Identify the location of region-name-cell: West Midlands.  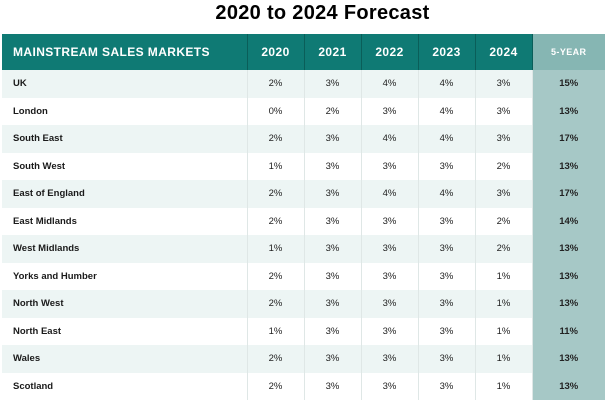
(125, 249).